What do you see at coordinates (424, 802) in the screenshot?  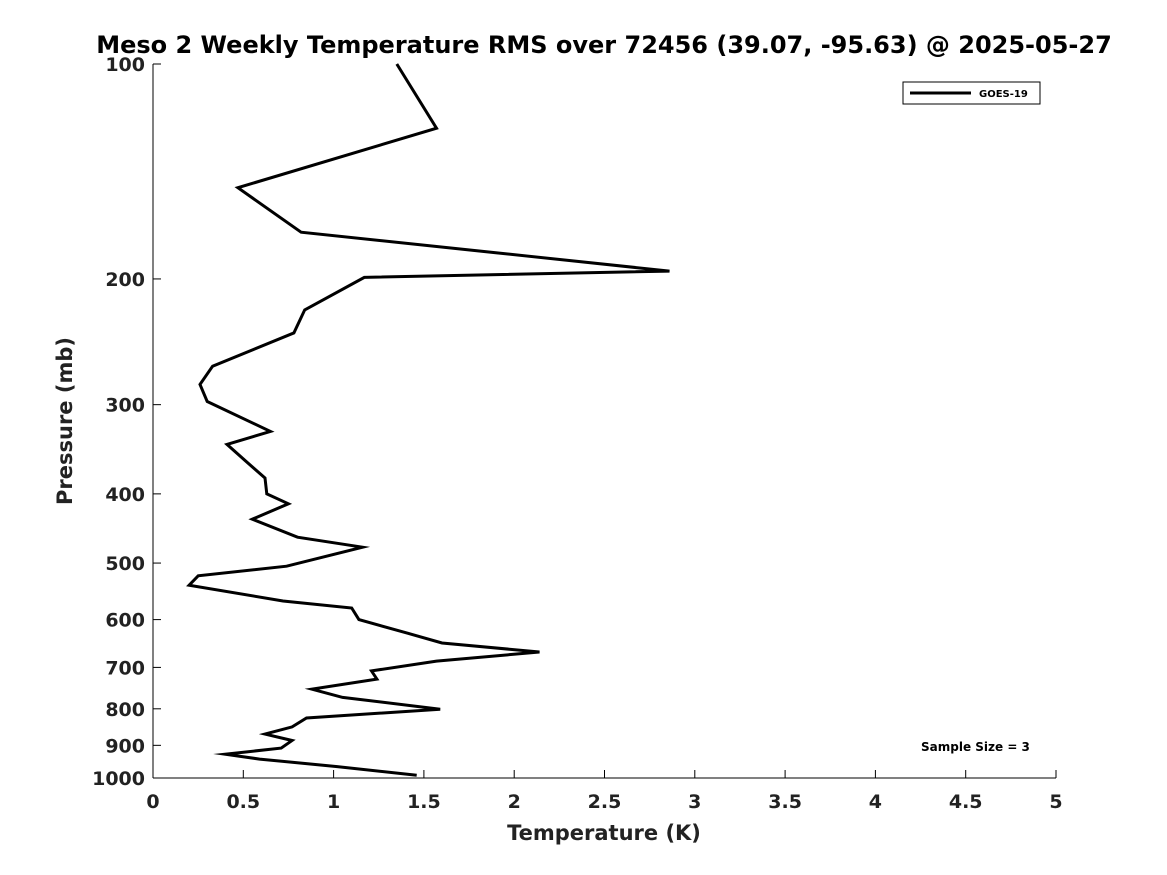 I see `x-tick-label: 1.5` at bounding box center [424, 802].